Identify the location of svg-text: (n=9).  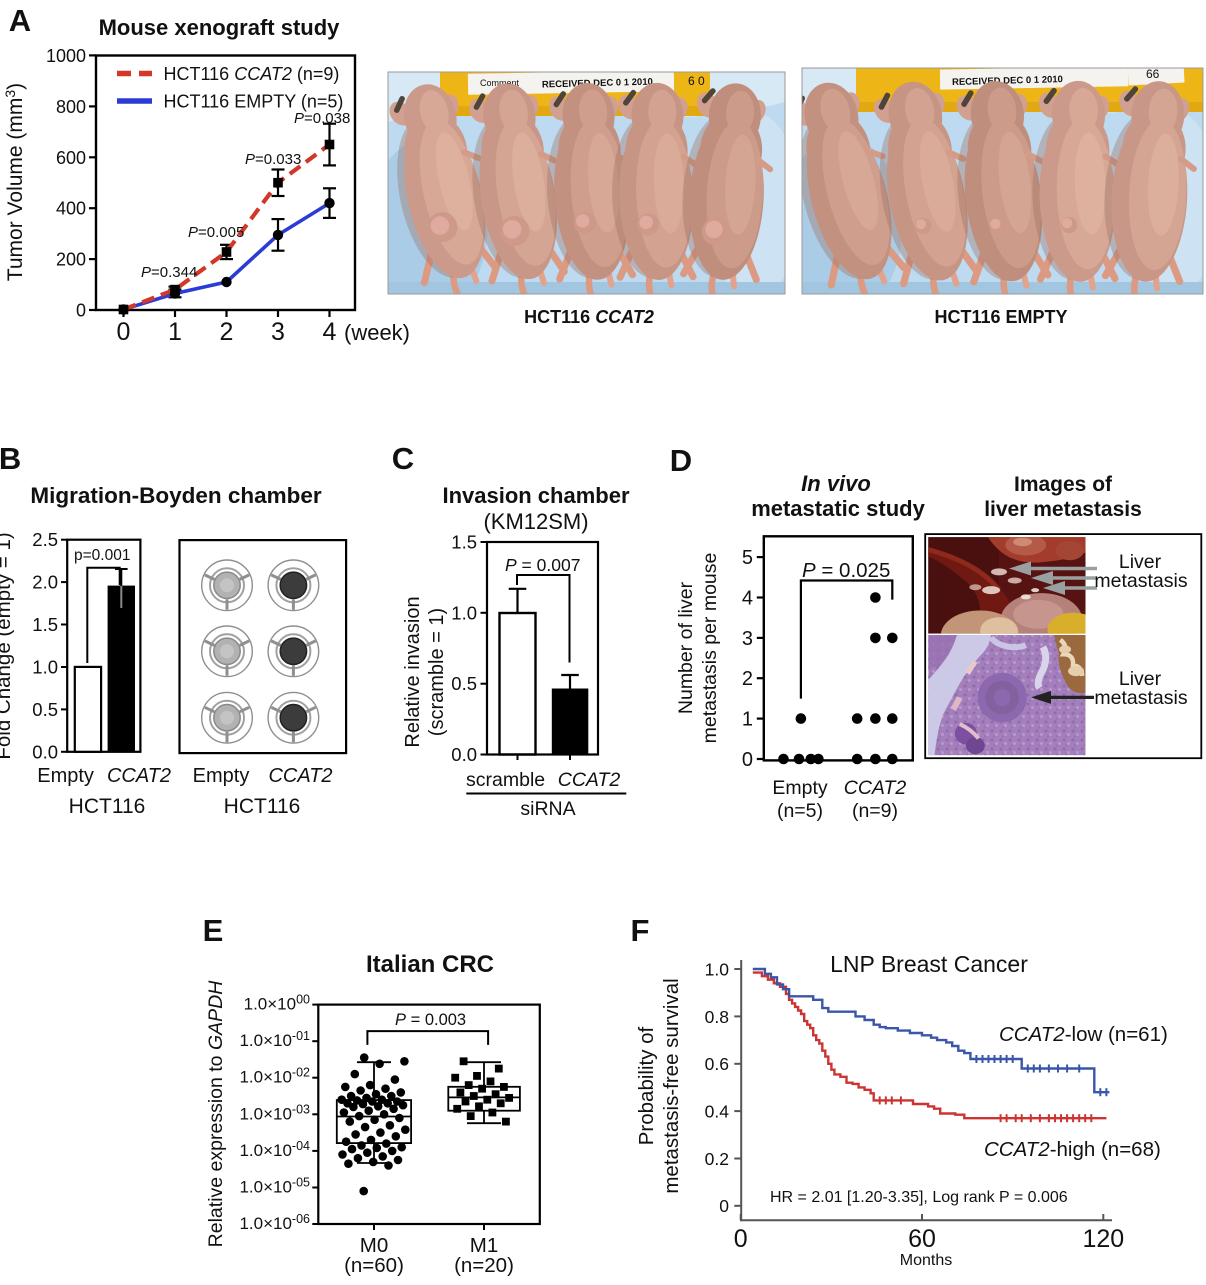
(875, 811).